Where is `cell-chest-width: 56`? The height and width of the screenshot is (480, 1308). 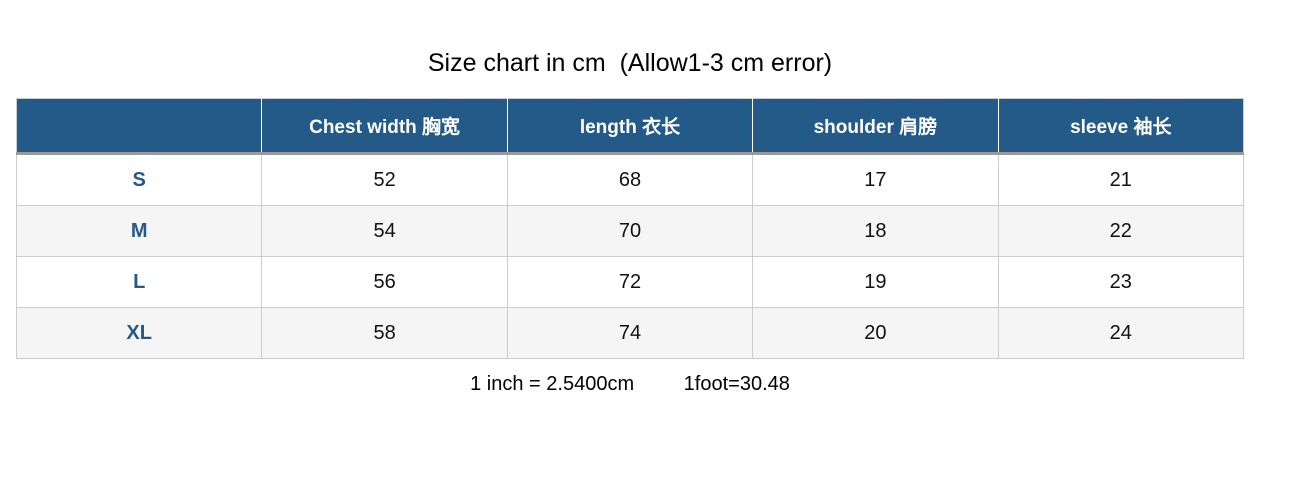 cell-chest-width: 56 is located at coordinates (384, 282).